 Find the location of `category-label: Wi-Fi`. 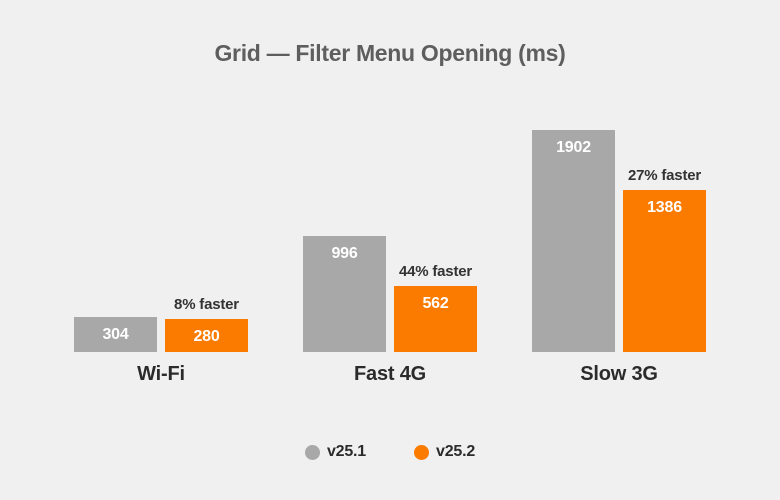

category-label: Wi-Fi is located at coordinates (161, 374).